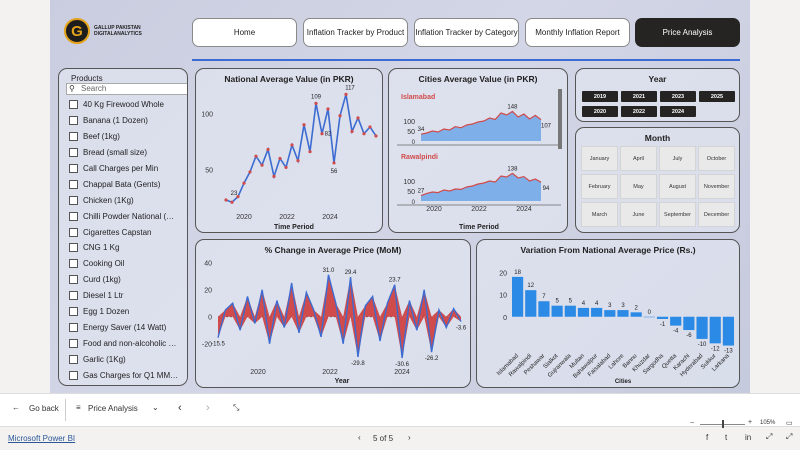 The width and height of the screenshot is (800, 450). What do you see at coordinates (113, 408) in the screenshot?
I see `page-select-dropdown: Price Analysis` at bounding box center [113, 408].